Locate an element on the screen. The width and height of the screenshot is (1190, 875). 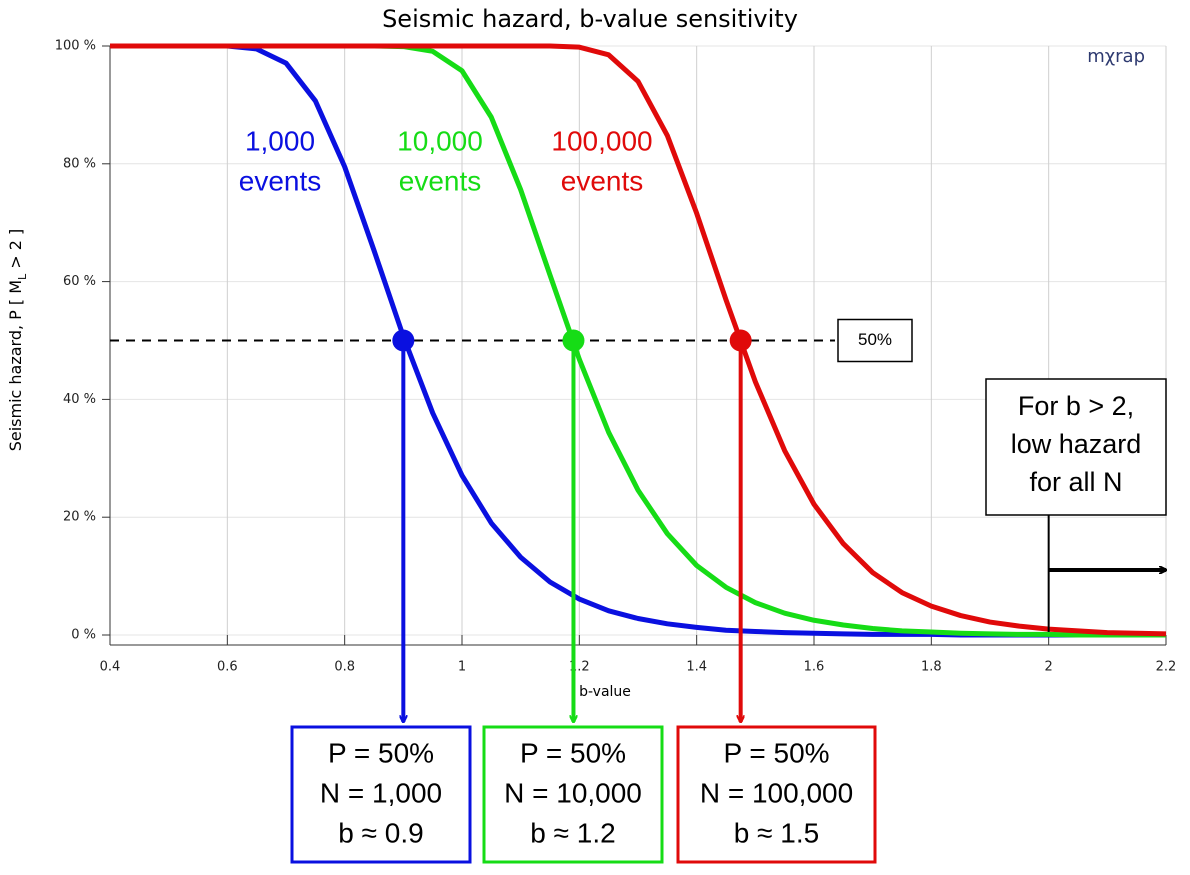
callout-text: low hazard is located at coordinates (1076, 444).